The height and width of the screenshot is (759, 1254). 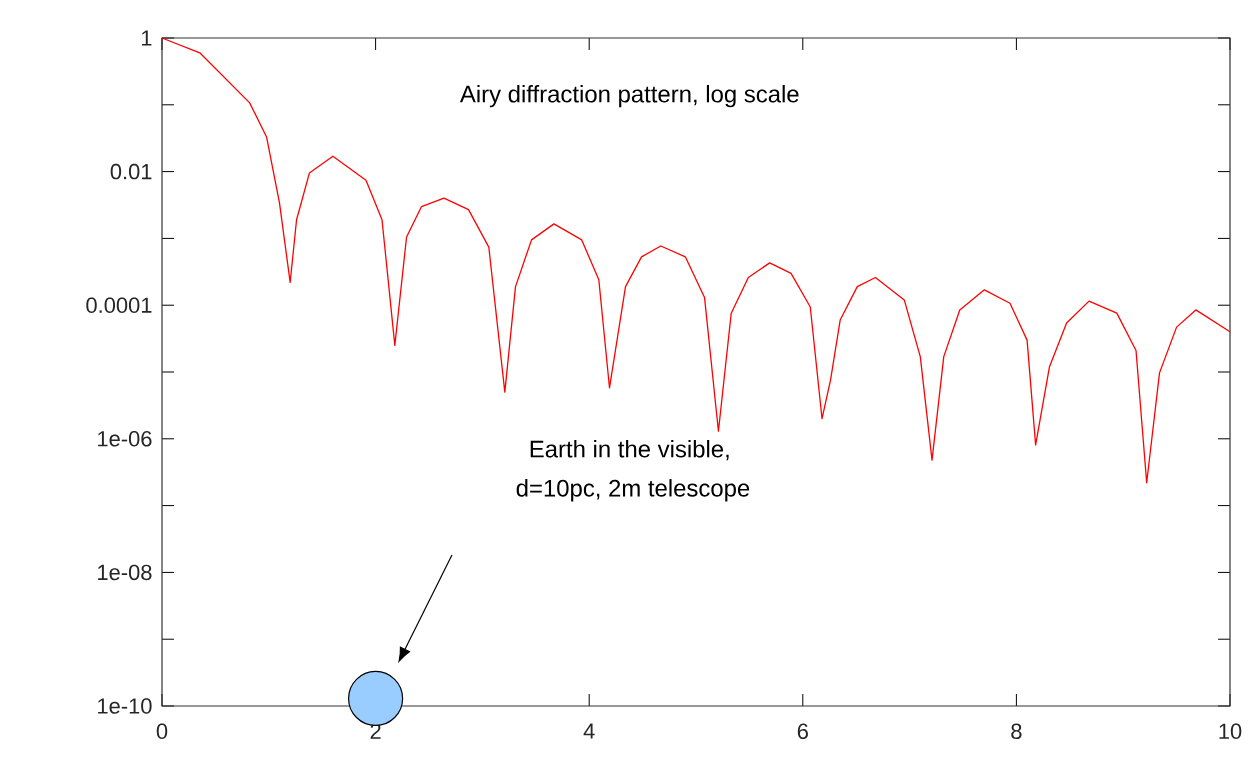 What do you see at coordinates (802, 731) in the screenshot?
I see `x-tick-label: 6` at bounding box center [802, 731].